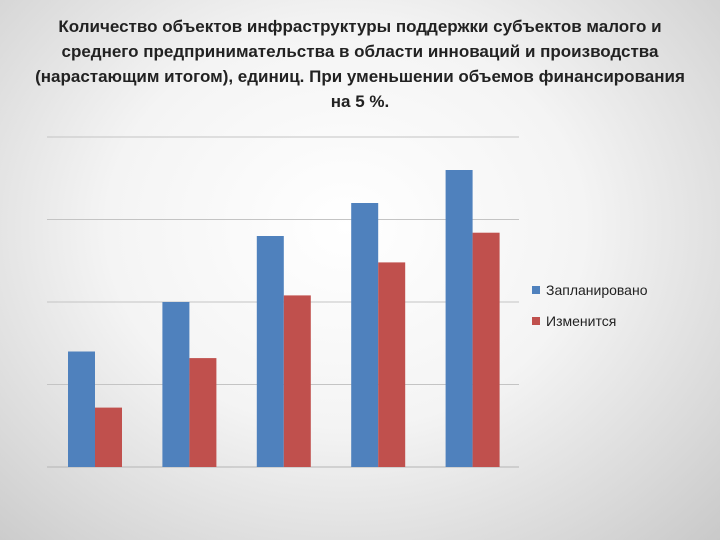 This screenshot has height=540, width=720. What do you see at coordinates (581, 321) in the screenshot?
I see `legend-label-series-2: Изменится` at bounding box center [581, 321].